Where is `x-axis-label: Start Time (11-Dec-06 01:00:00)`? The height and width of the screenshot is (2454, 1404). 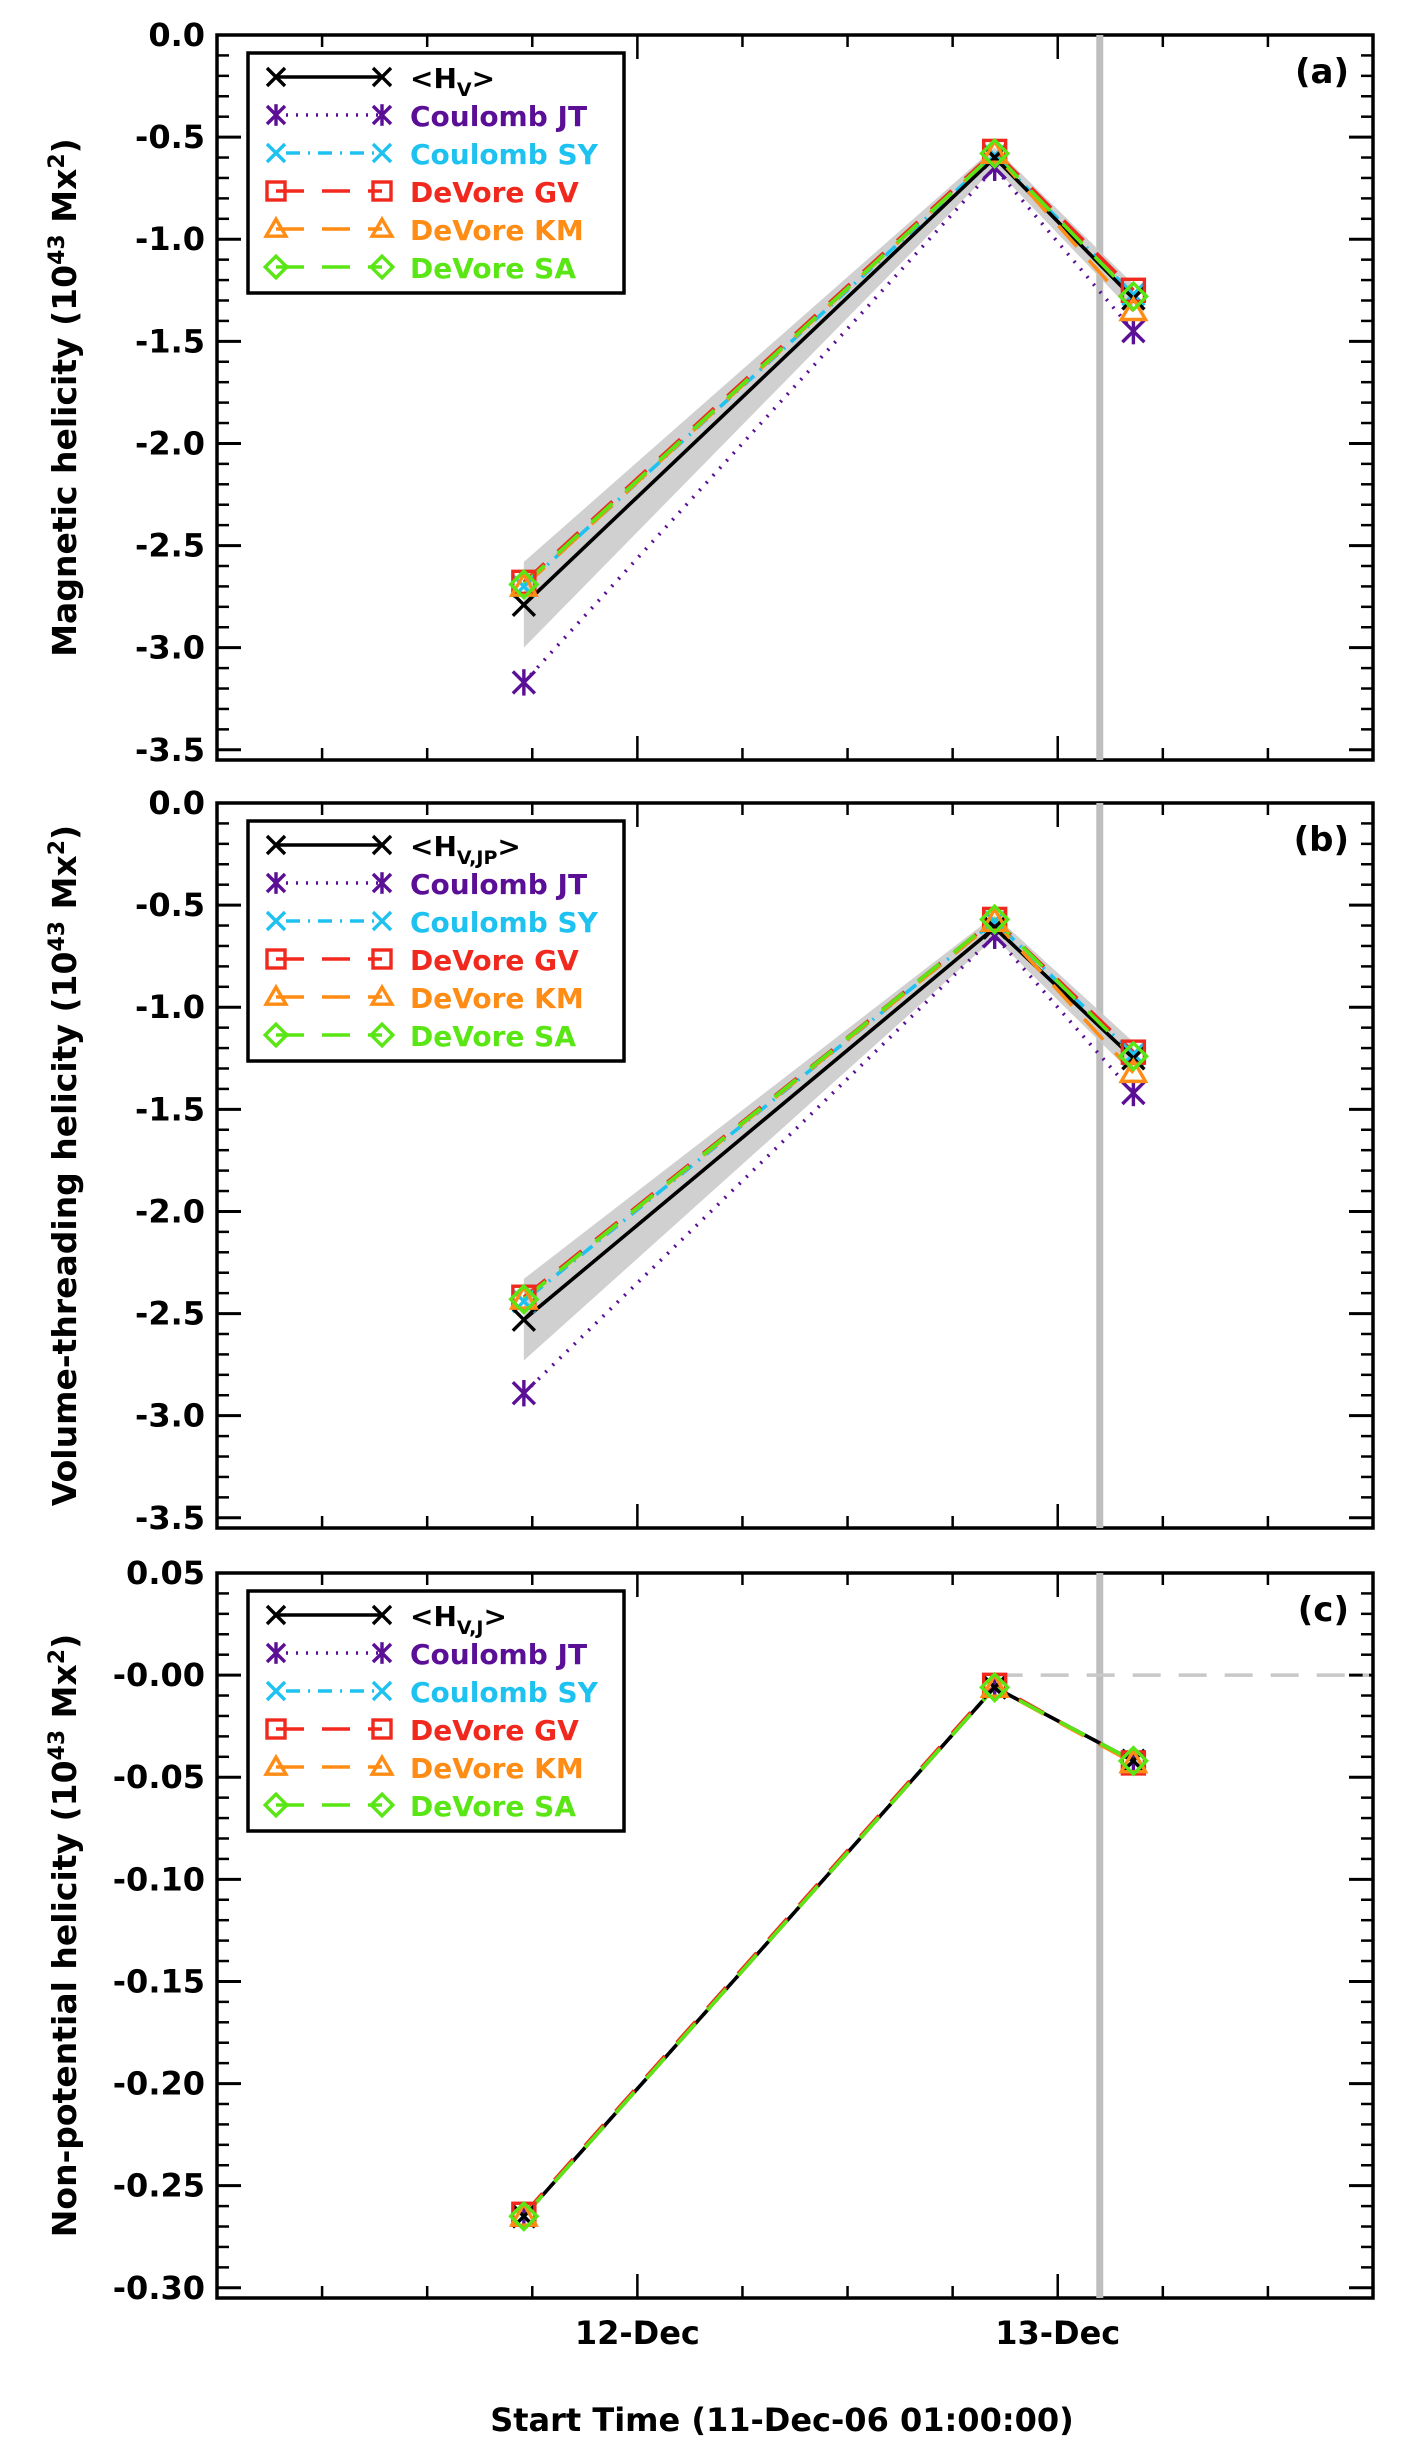
x-axis-label: Start Time (11-Dec-06 01:00:00) is located at coordinates (782, 2420).